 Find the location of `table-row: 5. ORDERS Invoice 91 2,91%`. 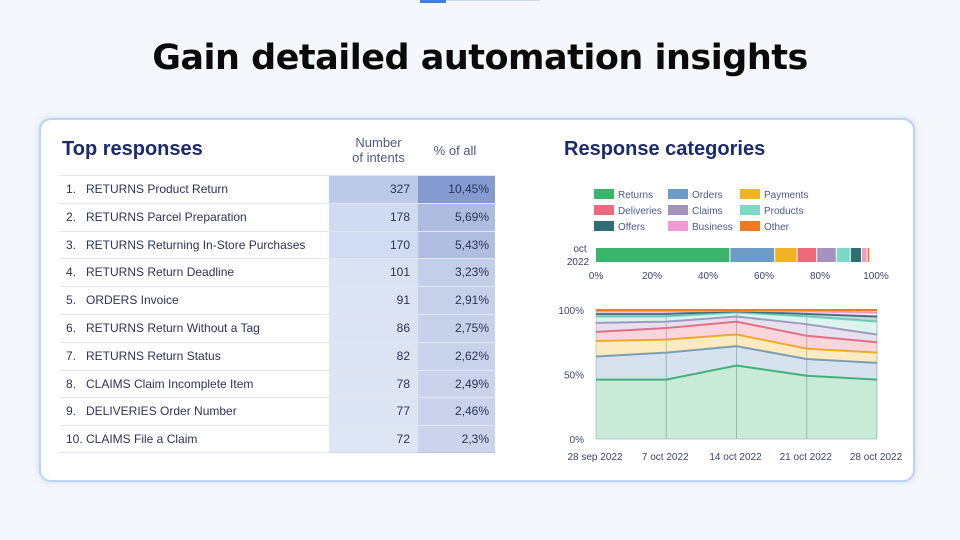

table-row: 5. ORDERS Invoice 91 2,91% is located at coordinates (277, 300).